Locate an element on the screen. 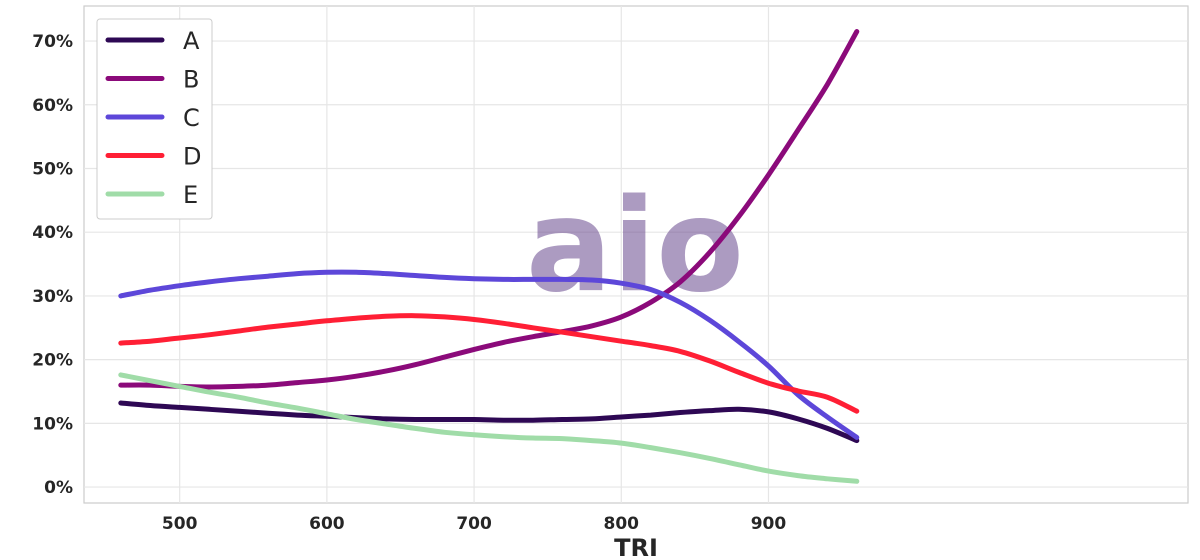  legend-label-d: D is located at coordinates (192, 157).